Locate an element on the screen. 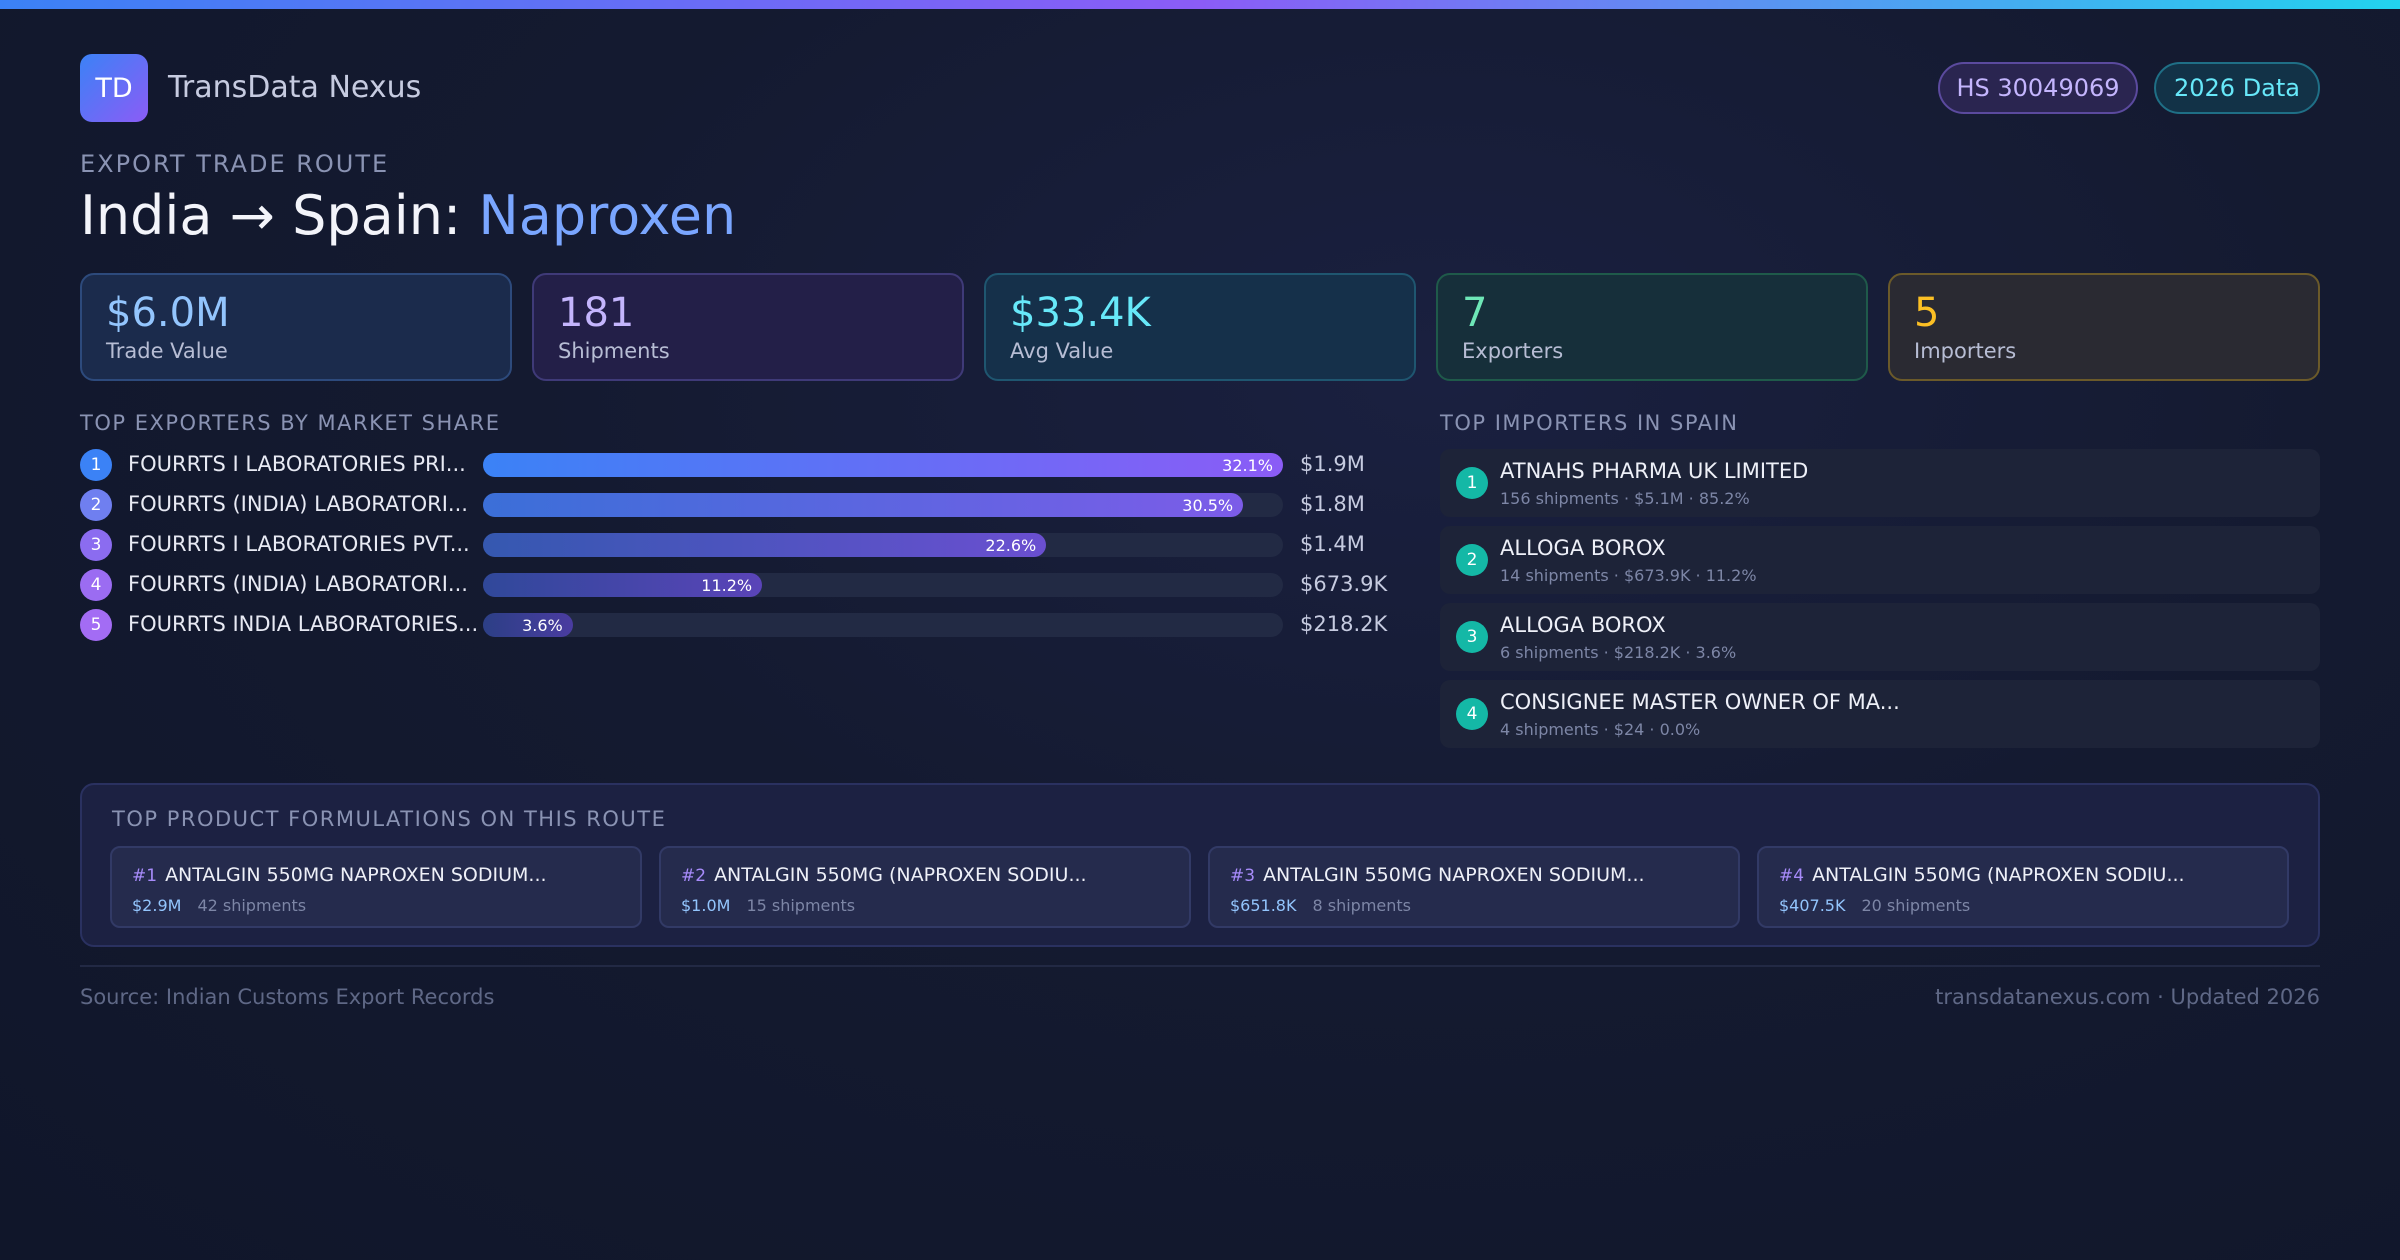  brand-name: TransData Nexus is located at coordinates (295, 87).